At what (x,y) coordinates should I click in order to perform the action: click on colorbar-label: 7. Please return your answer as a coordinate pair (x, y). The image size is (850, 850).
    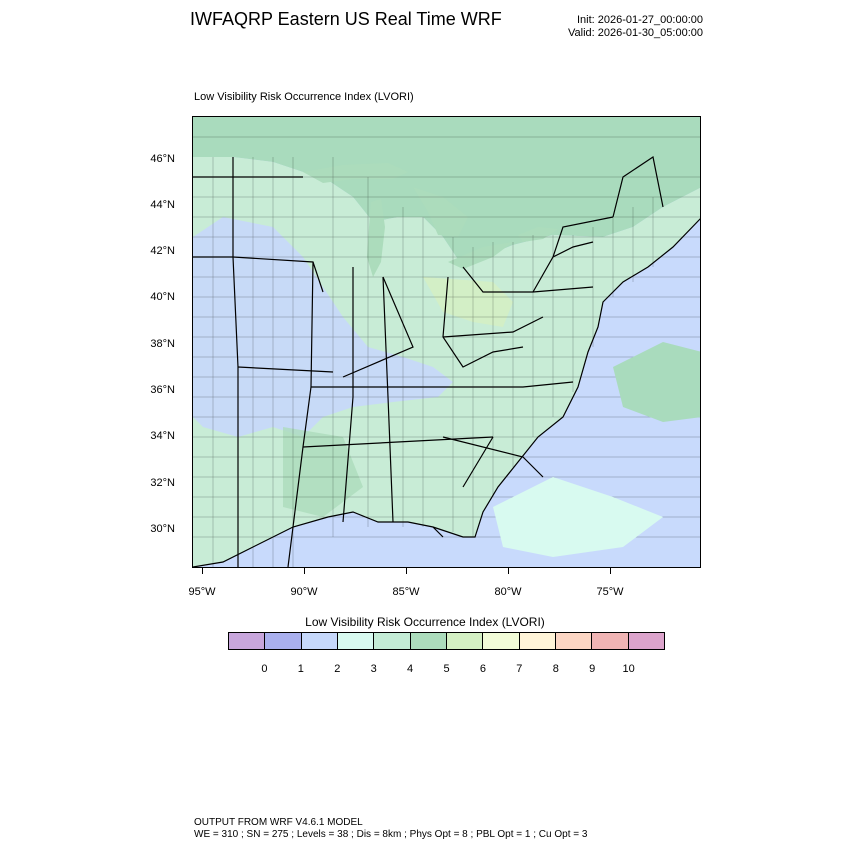
    Looking at the image, I should click on (519, 669).